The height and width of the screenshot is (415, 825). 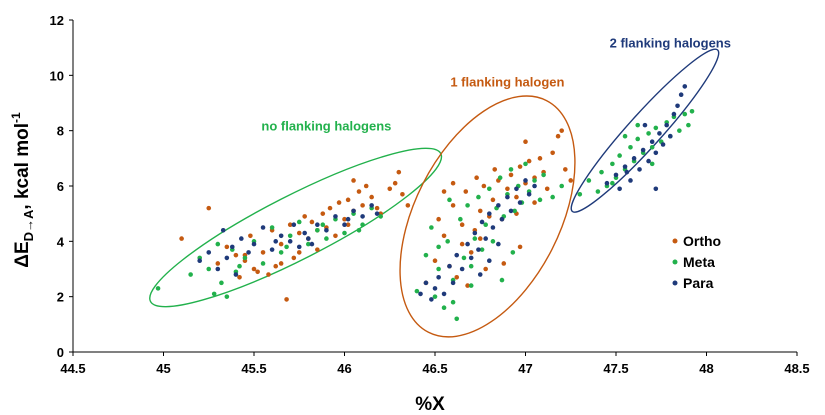 What do you see at coordinates (615, 368) in the screenshot?
I see `x-tick-label: 47.5` at bounding box center [615, 368].